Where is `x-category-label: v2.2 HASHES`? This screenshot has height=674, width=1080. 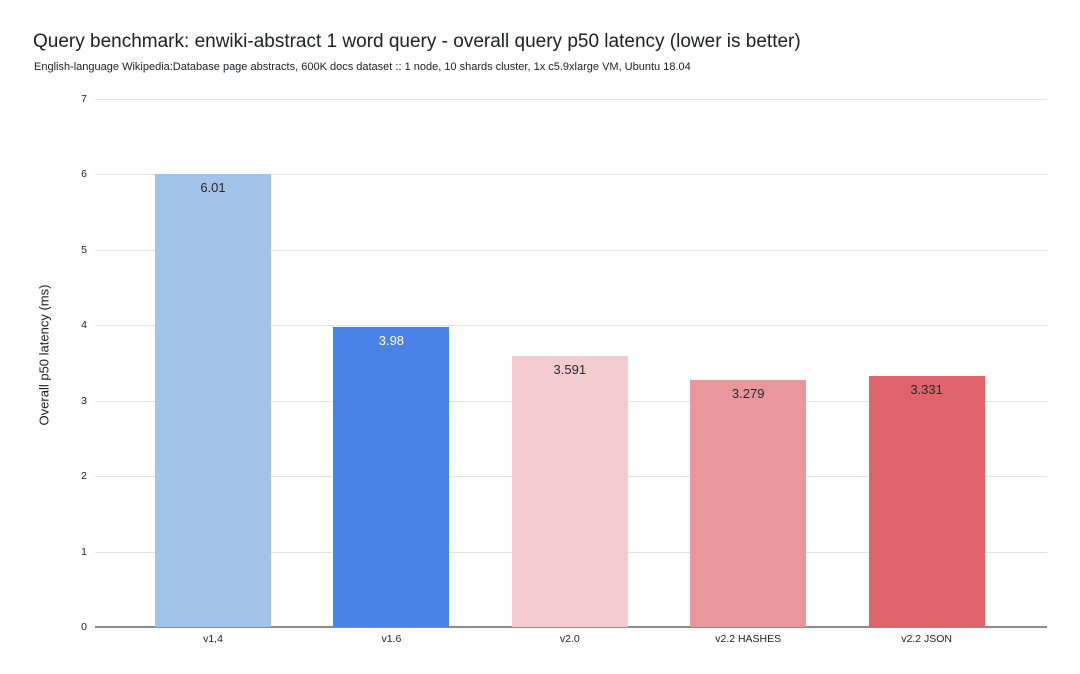
x-category-label: v2.2 HASHES is located at coordinates (748, 639).